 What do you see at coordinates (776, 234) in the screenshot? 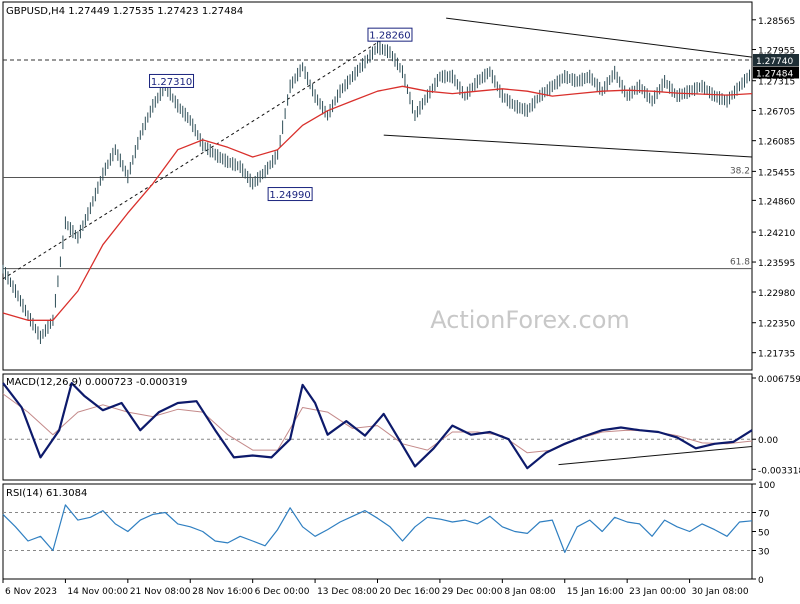
I see `price-y-tick-label: 1.24210` at bounding box center [776, 234].